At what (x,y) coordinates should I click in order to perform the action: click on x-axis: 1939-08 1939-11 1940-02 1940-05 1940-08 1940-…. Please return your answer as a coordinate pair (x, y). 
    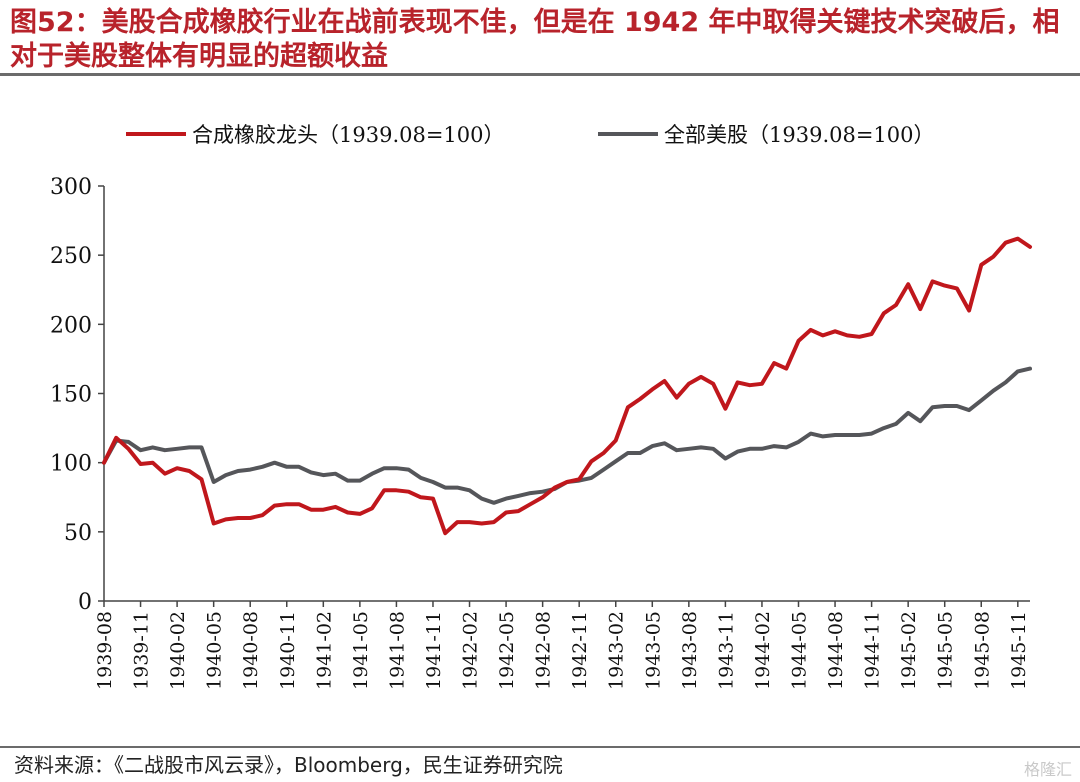
    Looking at the image, I should click on (562, 645).